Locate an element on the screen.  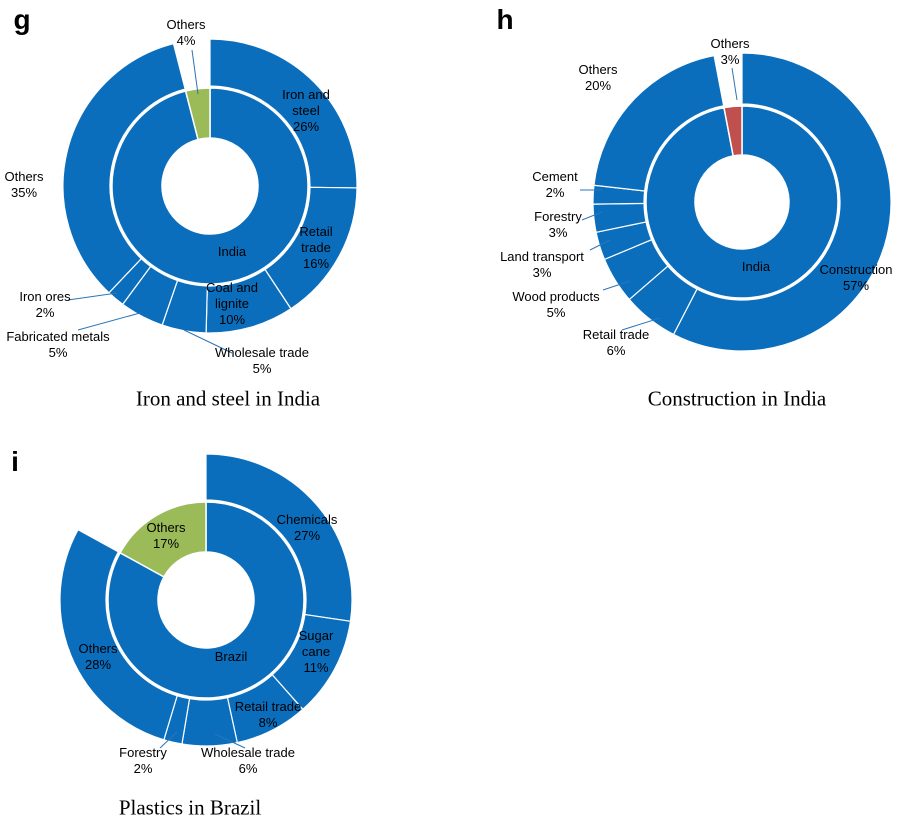
panel-text: i is located at coordinates (15, 461).